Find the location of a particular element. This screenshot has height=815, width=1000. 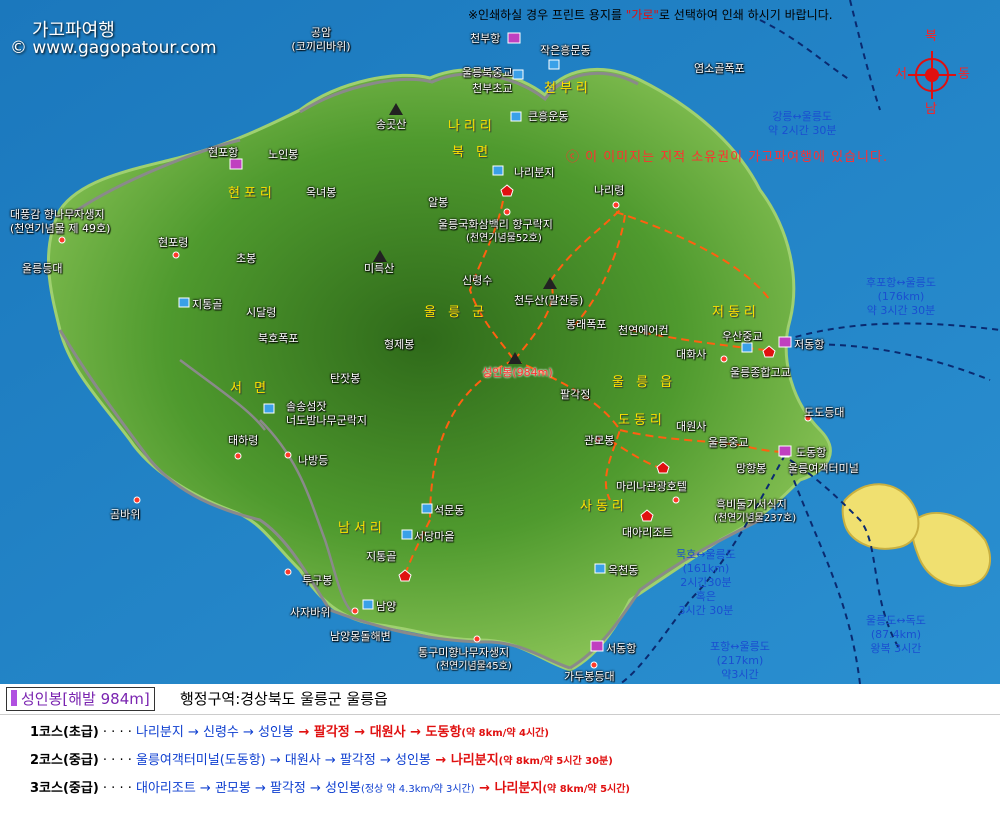

compass-north: 북 is located at coordinates (931, 36).